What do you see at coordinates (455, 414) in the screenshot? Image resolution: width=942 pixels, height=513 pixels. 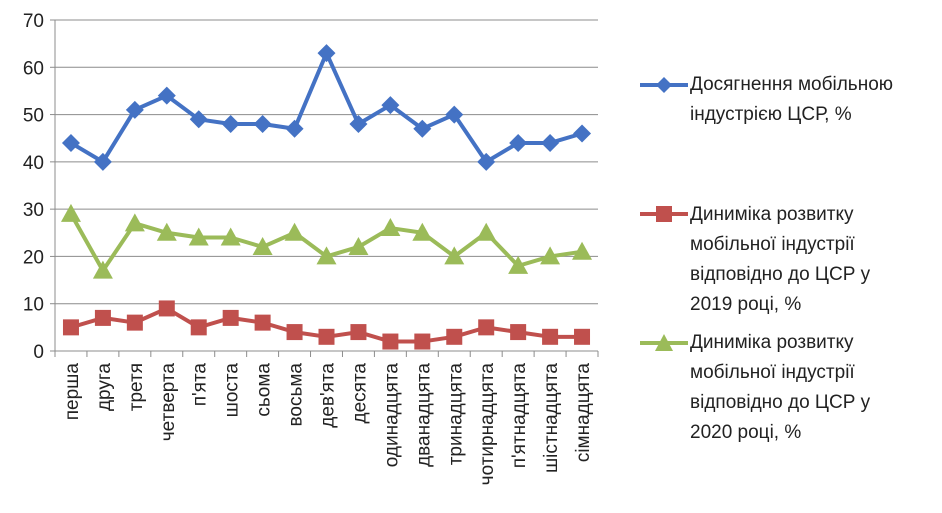 I see `x-tick-label: тринадцята` at bounding box center [455, 414].